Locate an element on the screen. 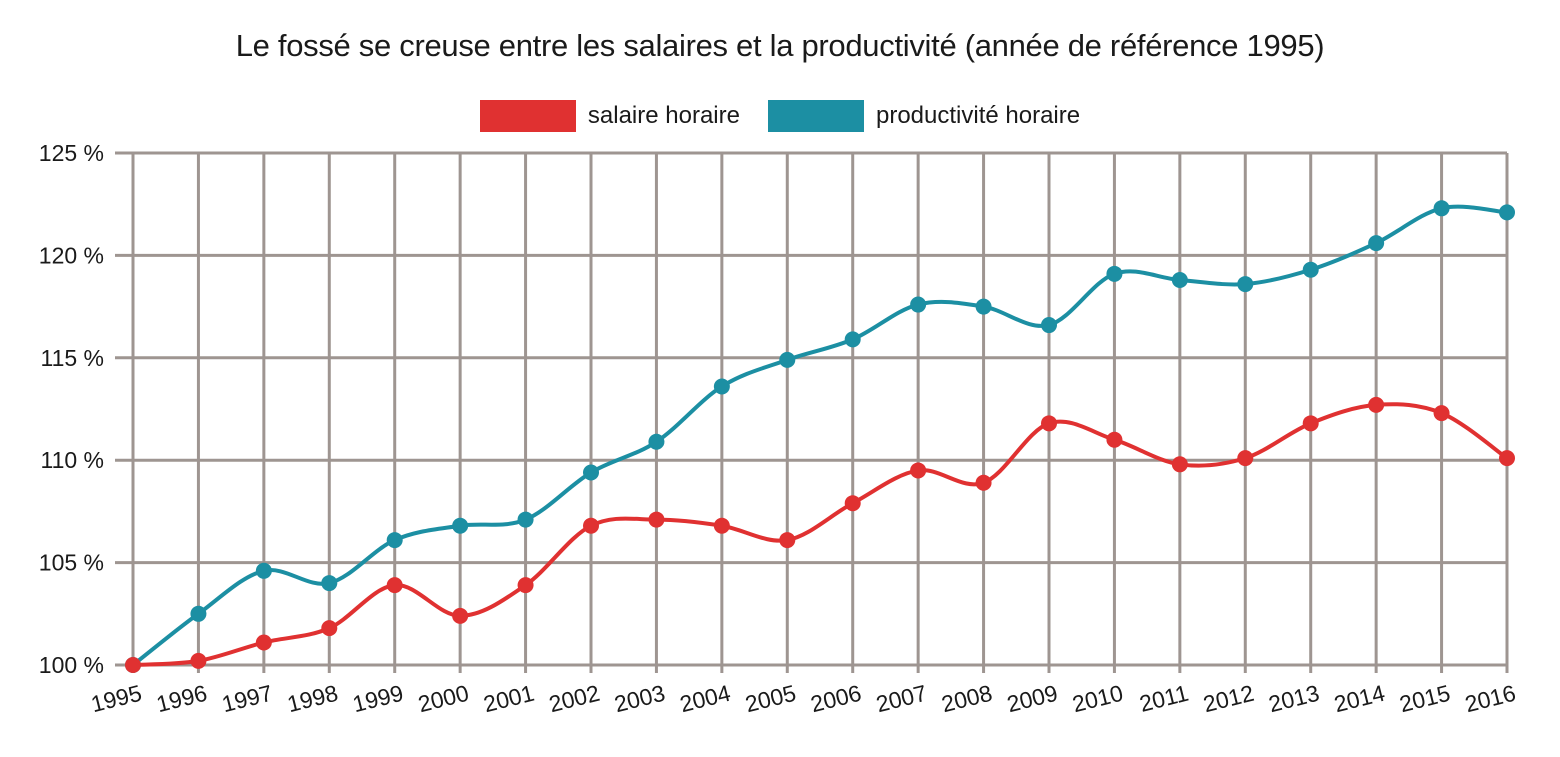 This screenshot has width=1560, height=757. x-tick-label: 2005 is located at coordinates (771, 699).